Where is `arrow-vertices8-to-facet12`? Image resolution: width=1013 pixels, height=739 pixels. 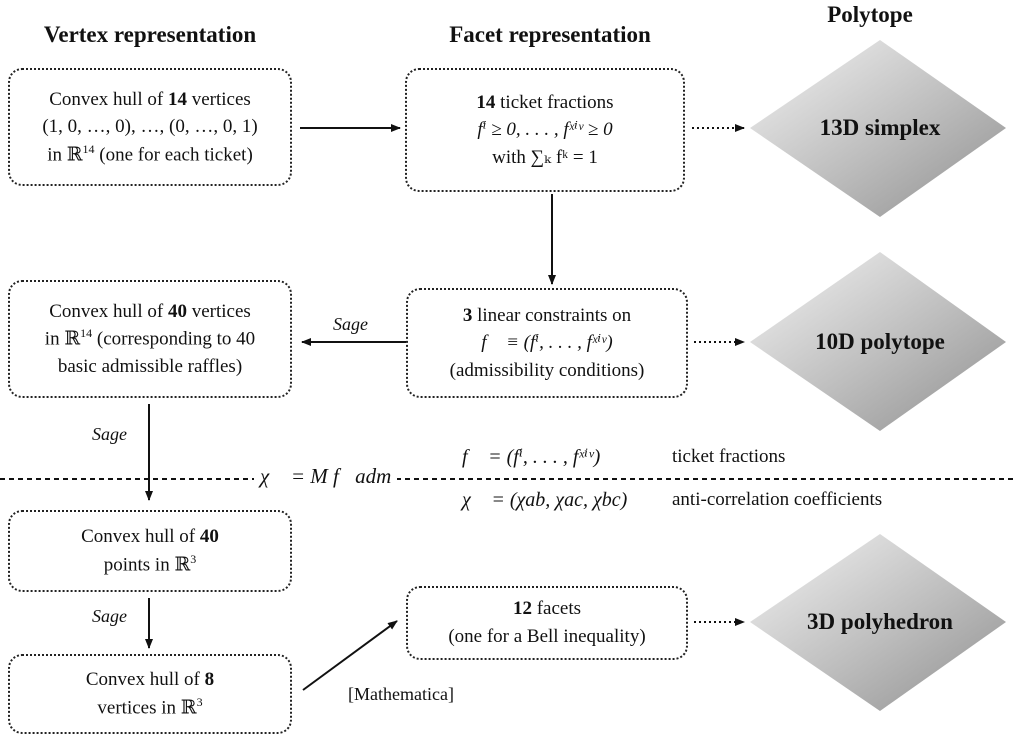 arrow-vertices8-to-facet12 is located at coordinates (350, 655).